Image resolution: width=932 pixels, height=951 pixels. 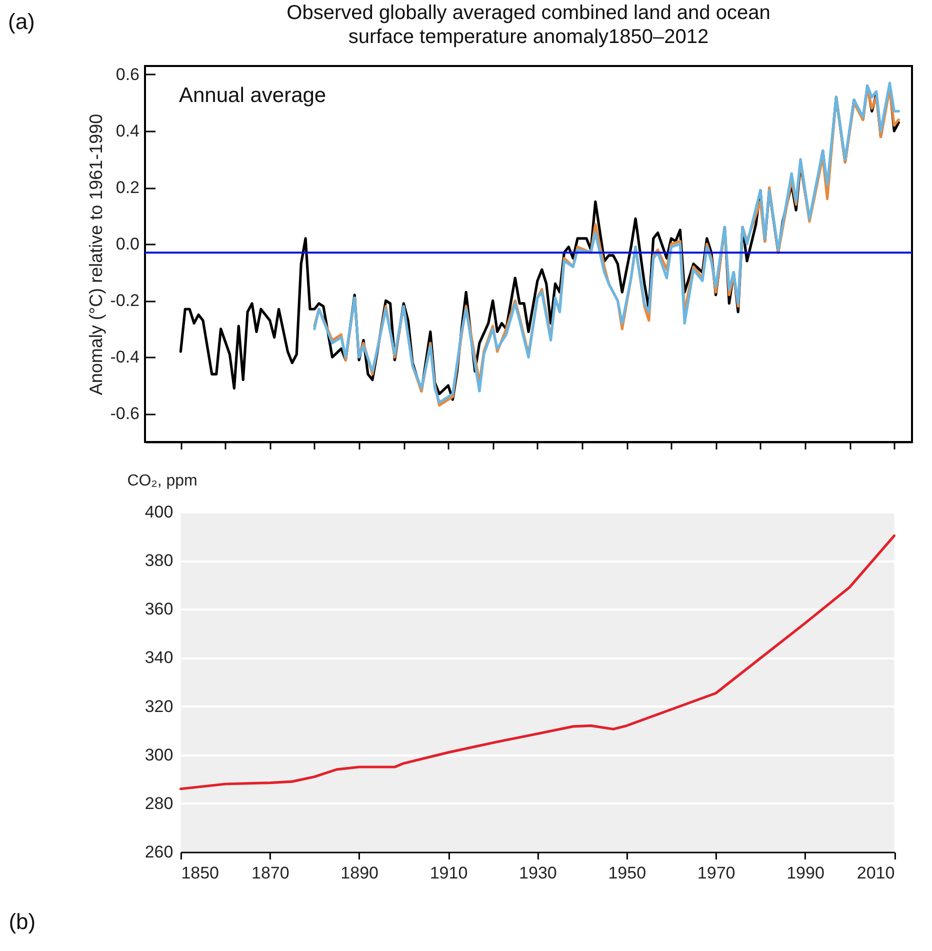 I want to click on y-tick-label: 380, so click(x=159, y=560).